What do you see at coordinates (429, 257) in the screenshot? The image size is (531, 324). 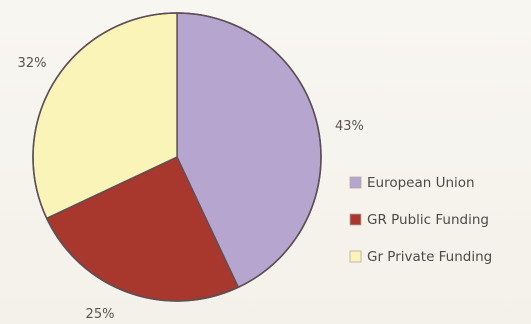 I see `legend-label: Gr Private Funding` at bounding box center [429, 257].